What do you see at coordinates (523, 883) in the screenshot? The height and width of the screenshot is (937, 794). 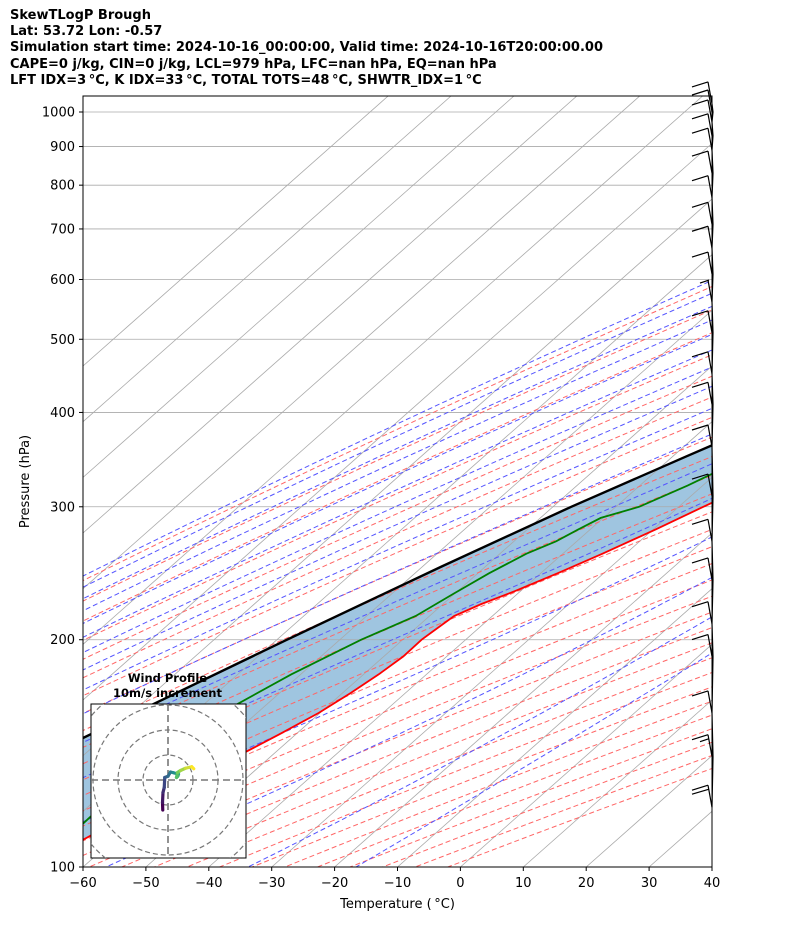 I see `x-tick-label: 10` at bounding box center [523, 883].